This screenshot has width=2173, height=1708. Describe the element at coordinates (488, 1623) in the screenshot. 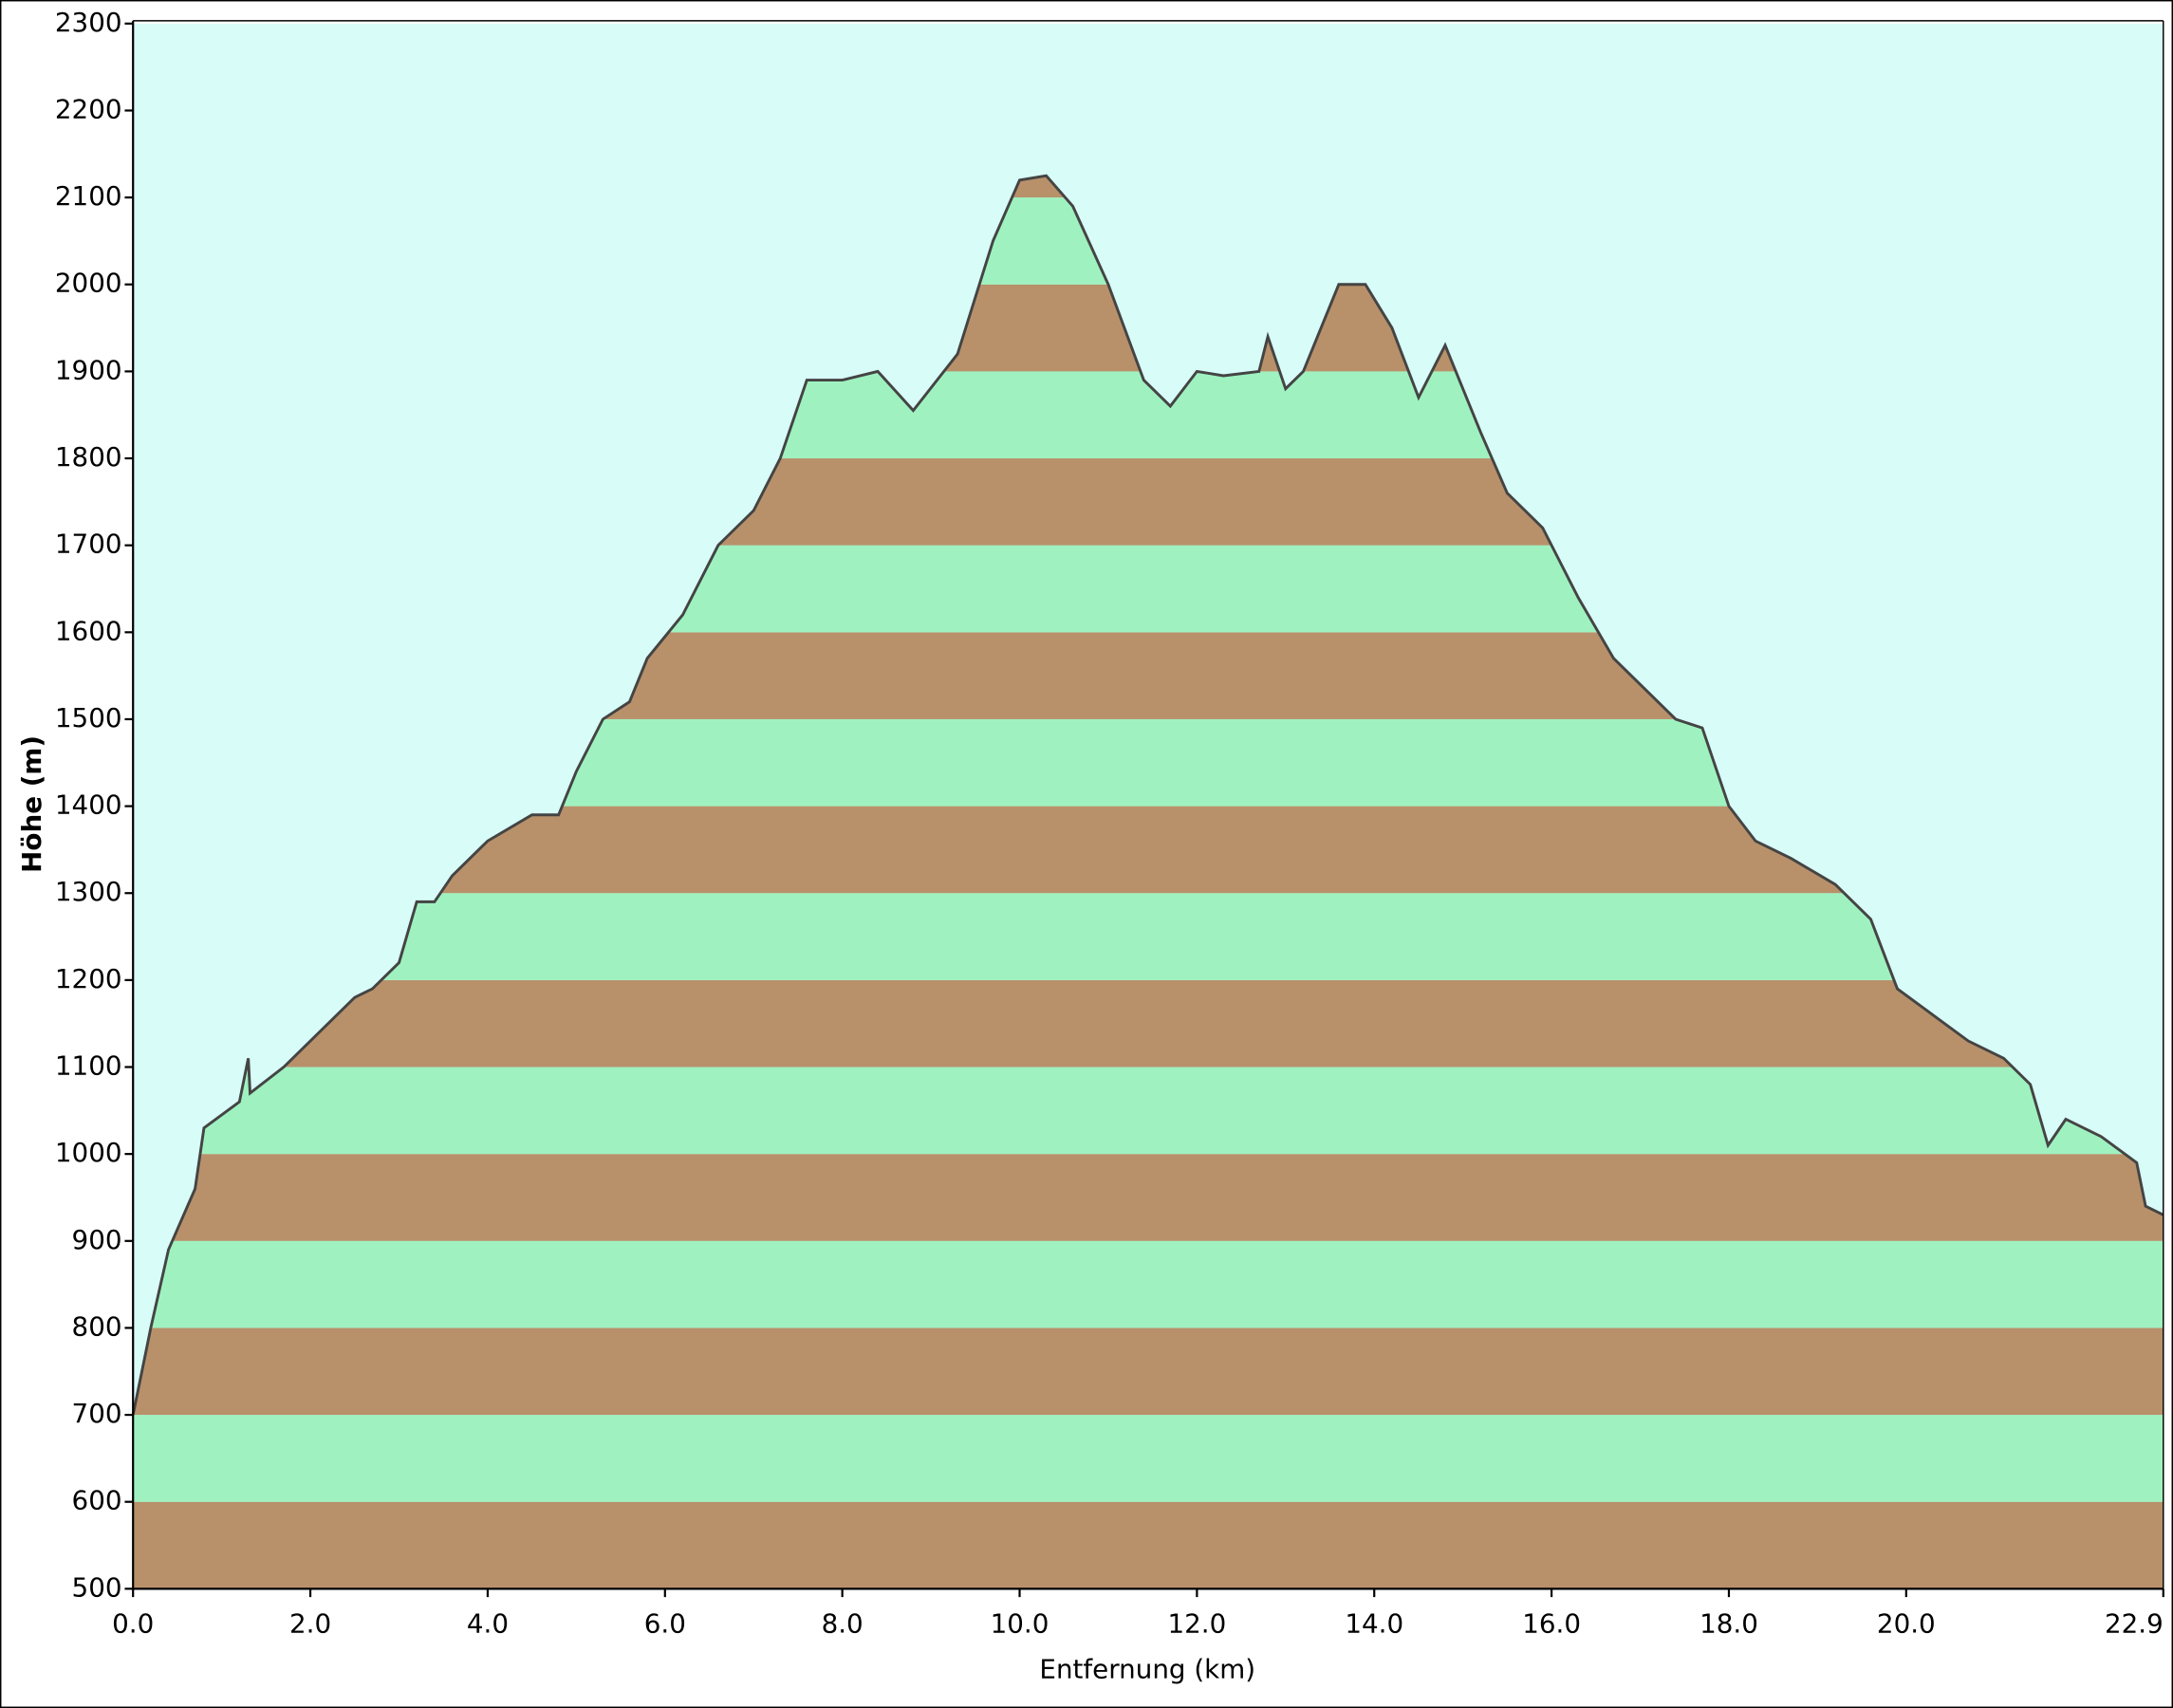

I see `x-tick-label: 4.0` at that location.